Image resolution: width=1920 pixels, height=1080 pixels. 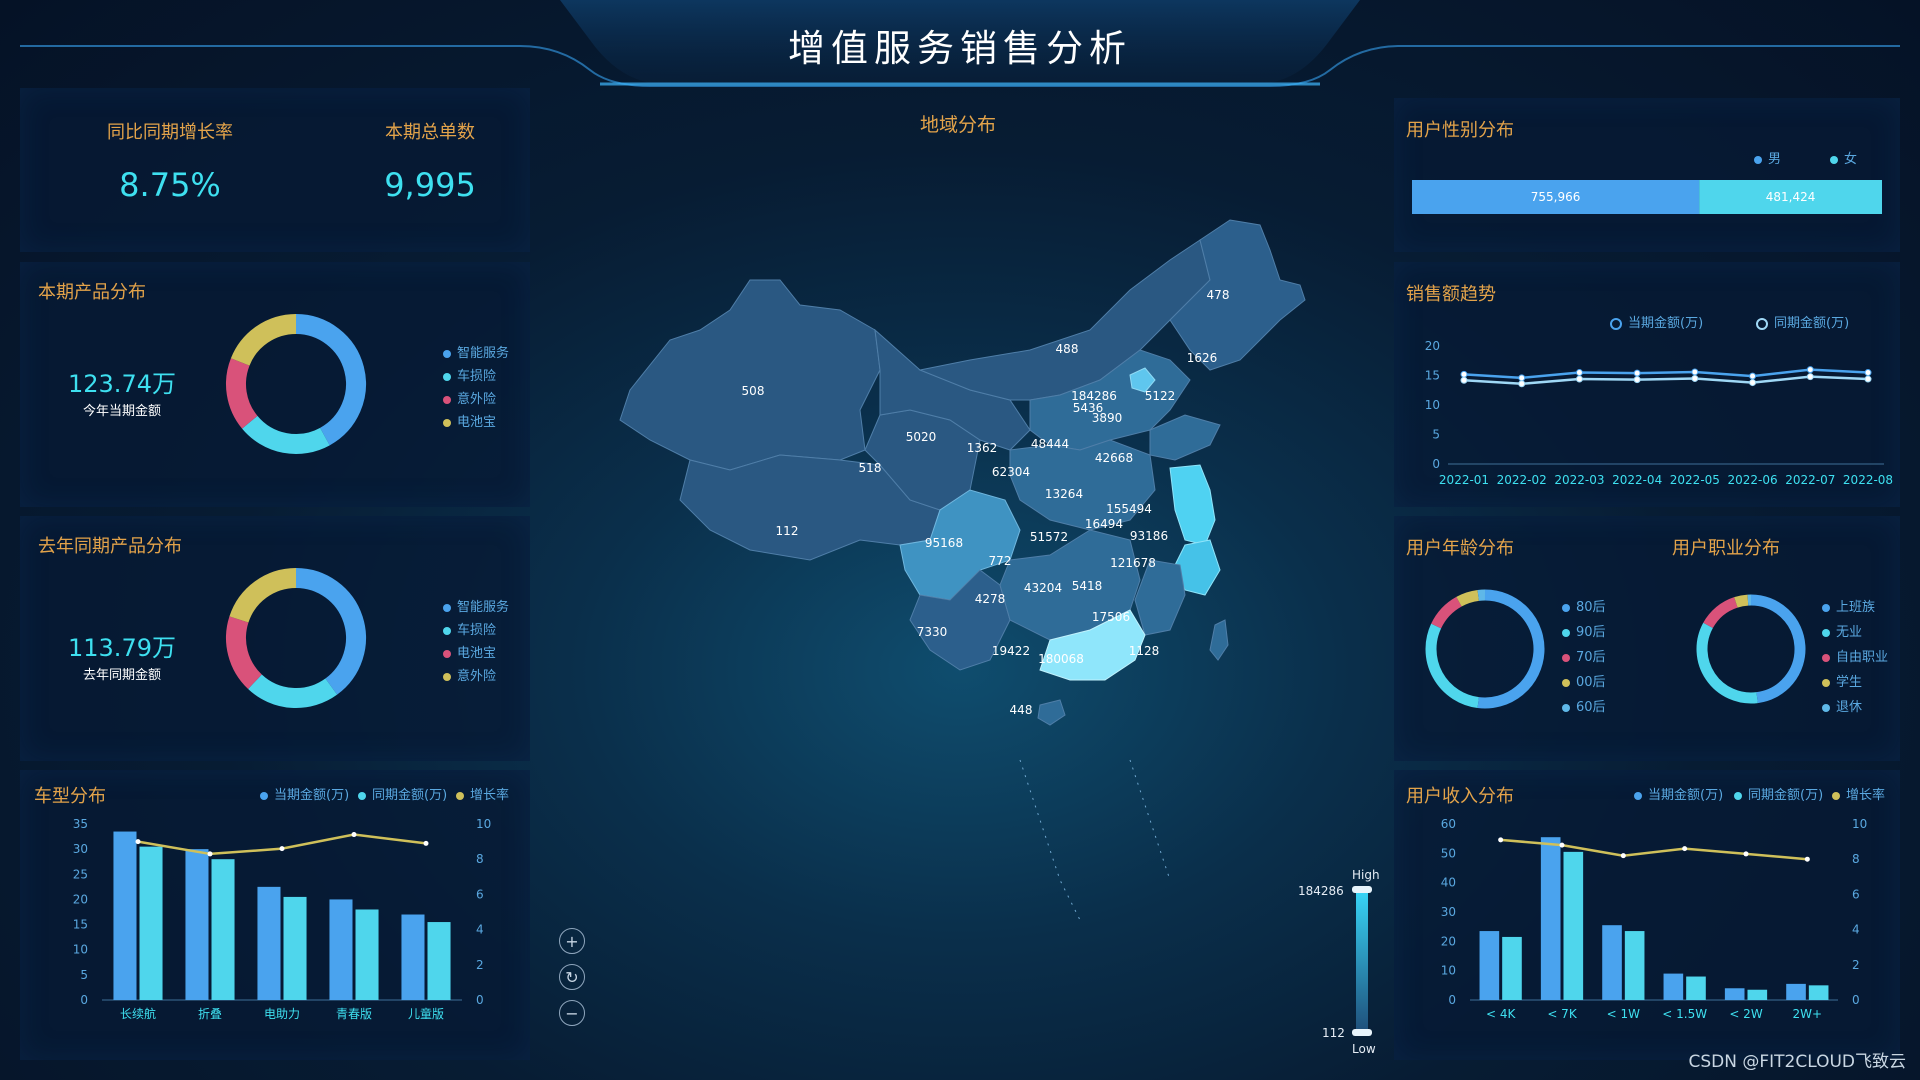 What do you see at coordinates (1584, 705) in the screenshot?
I see `legend-item: 60后` at bounding box center [1584, 705].